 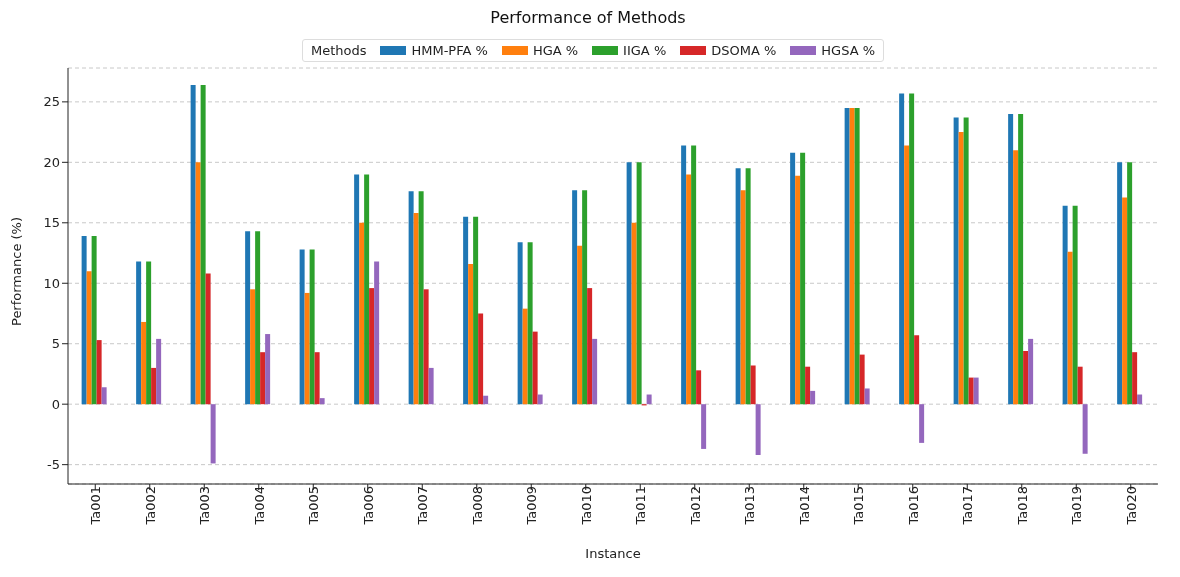 I want to click on x-tick-label: Ta004, so click(x=259, y=506).